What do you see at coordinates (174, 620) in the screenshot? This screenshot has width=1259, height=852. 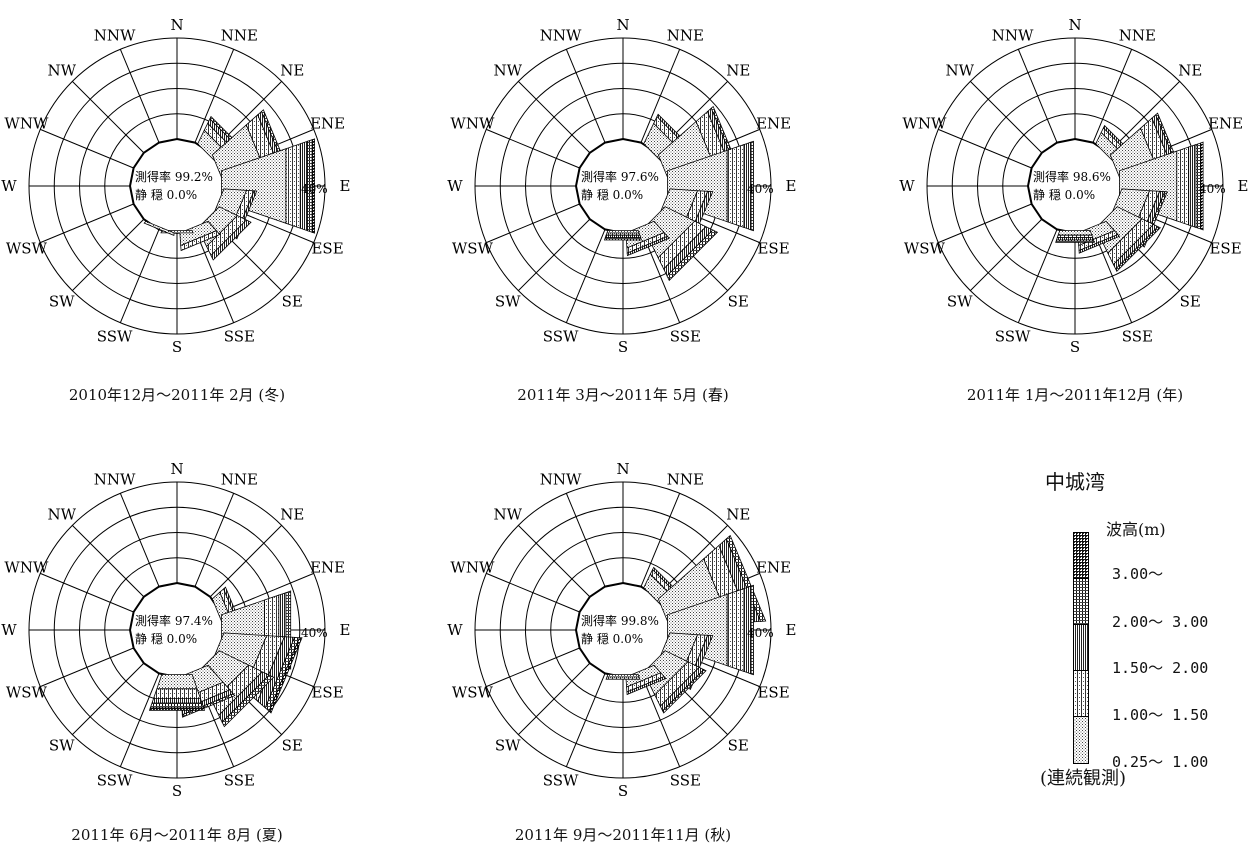 I see `measurement-rate: 測得率 97.4%` at bounding box center [174, 620].